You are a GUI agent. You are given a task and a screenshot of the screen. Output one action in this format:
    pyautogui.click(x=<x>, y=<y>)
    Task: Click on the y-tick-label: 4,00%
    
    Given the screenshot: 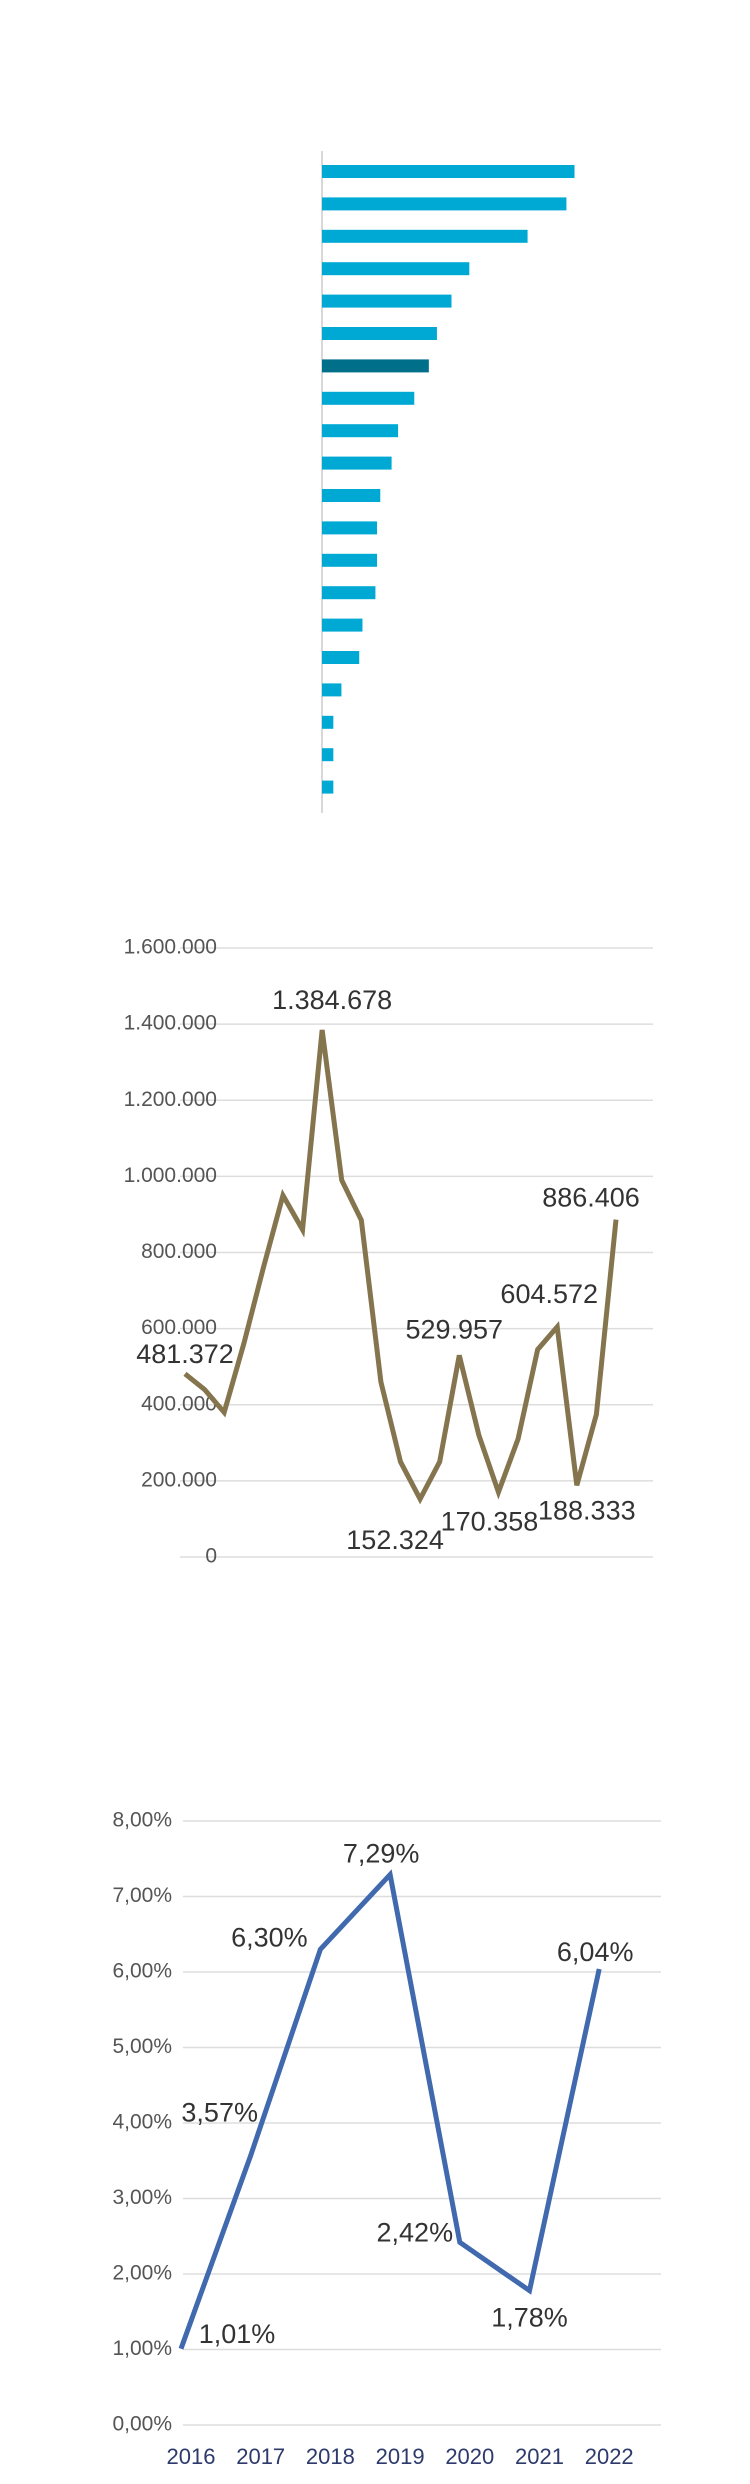 What is the action you would take?
    pyautogui.click(x=142, y=2122)
    